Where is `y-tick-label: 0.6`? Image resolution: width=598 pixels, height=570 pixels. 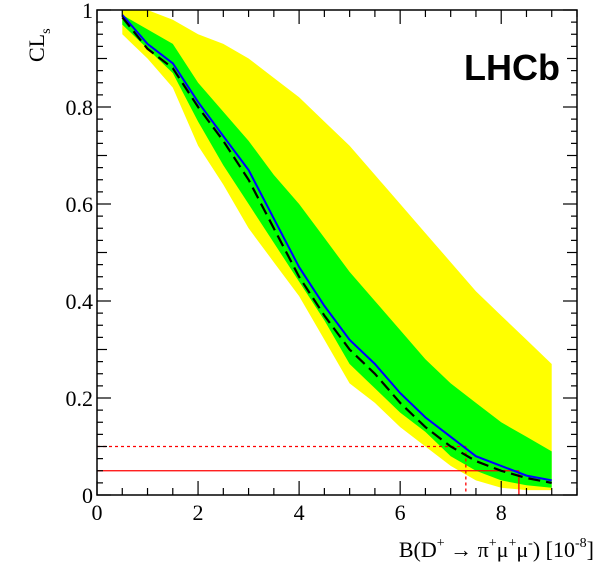
y-tick-label: 0.6 is located at coordinates (80, 204).